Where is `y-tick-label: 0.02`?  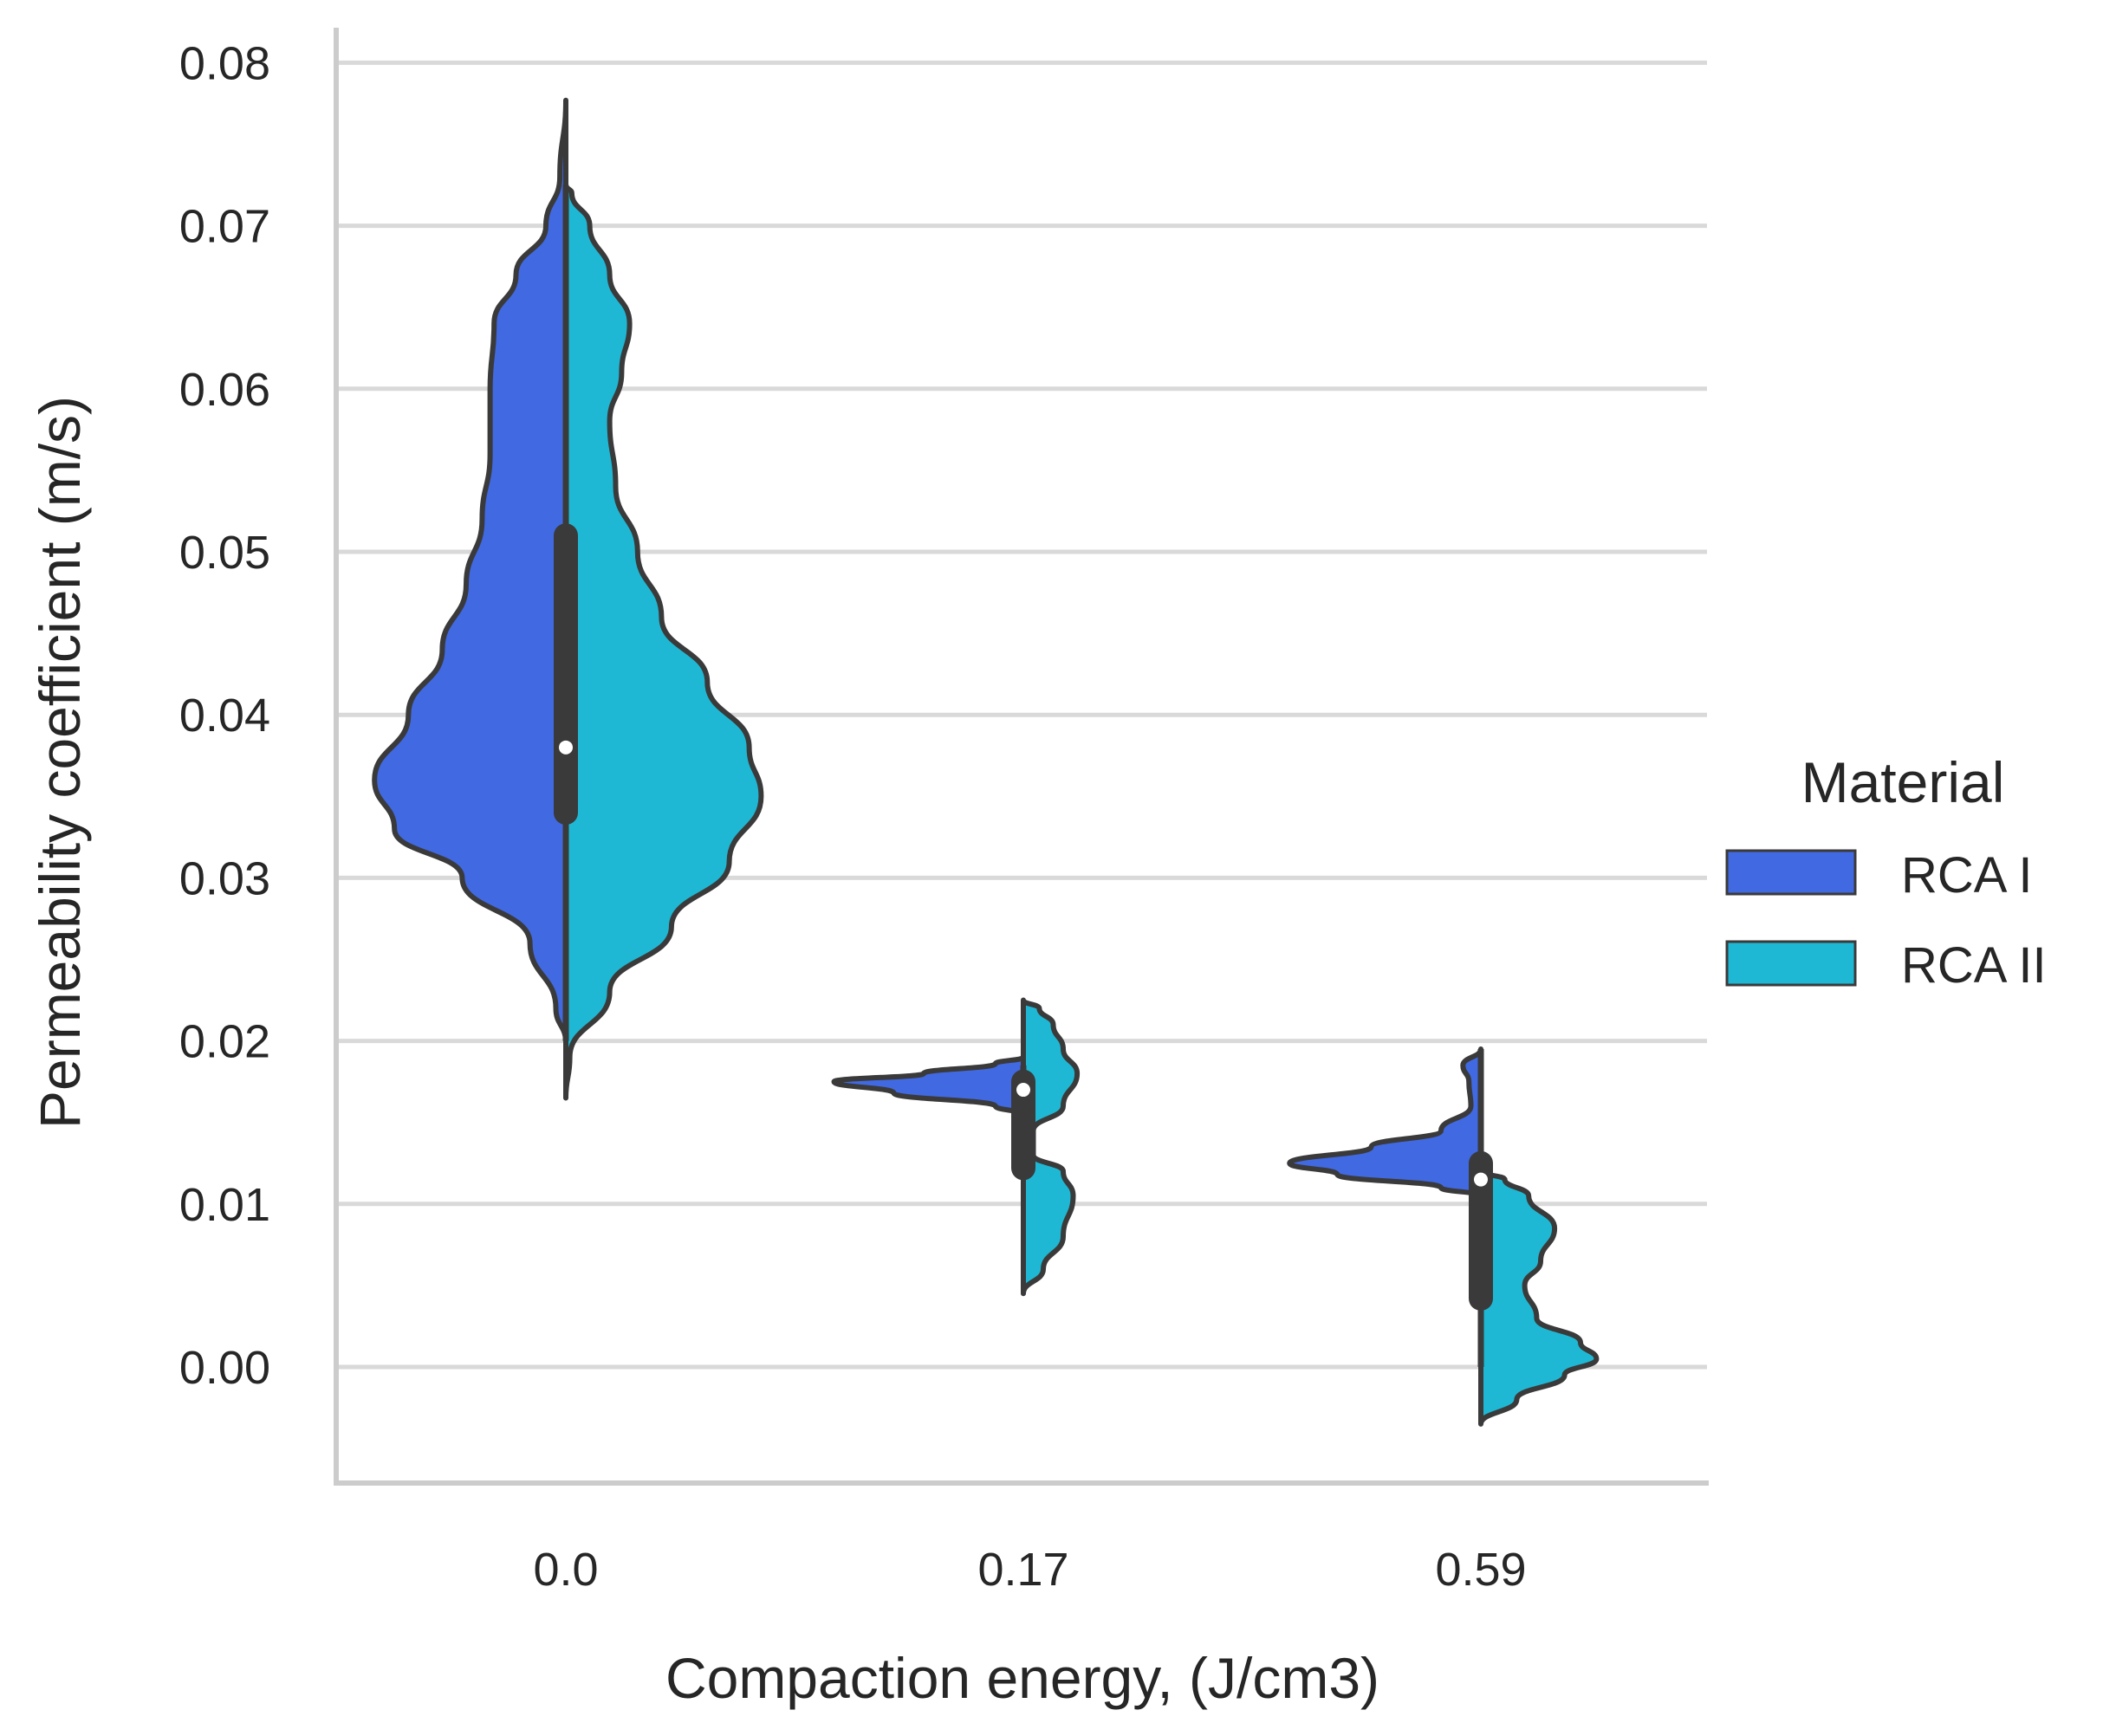 y-tick-label: 0.02 is located at coordinates (224, 1042).